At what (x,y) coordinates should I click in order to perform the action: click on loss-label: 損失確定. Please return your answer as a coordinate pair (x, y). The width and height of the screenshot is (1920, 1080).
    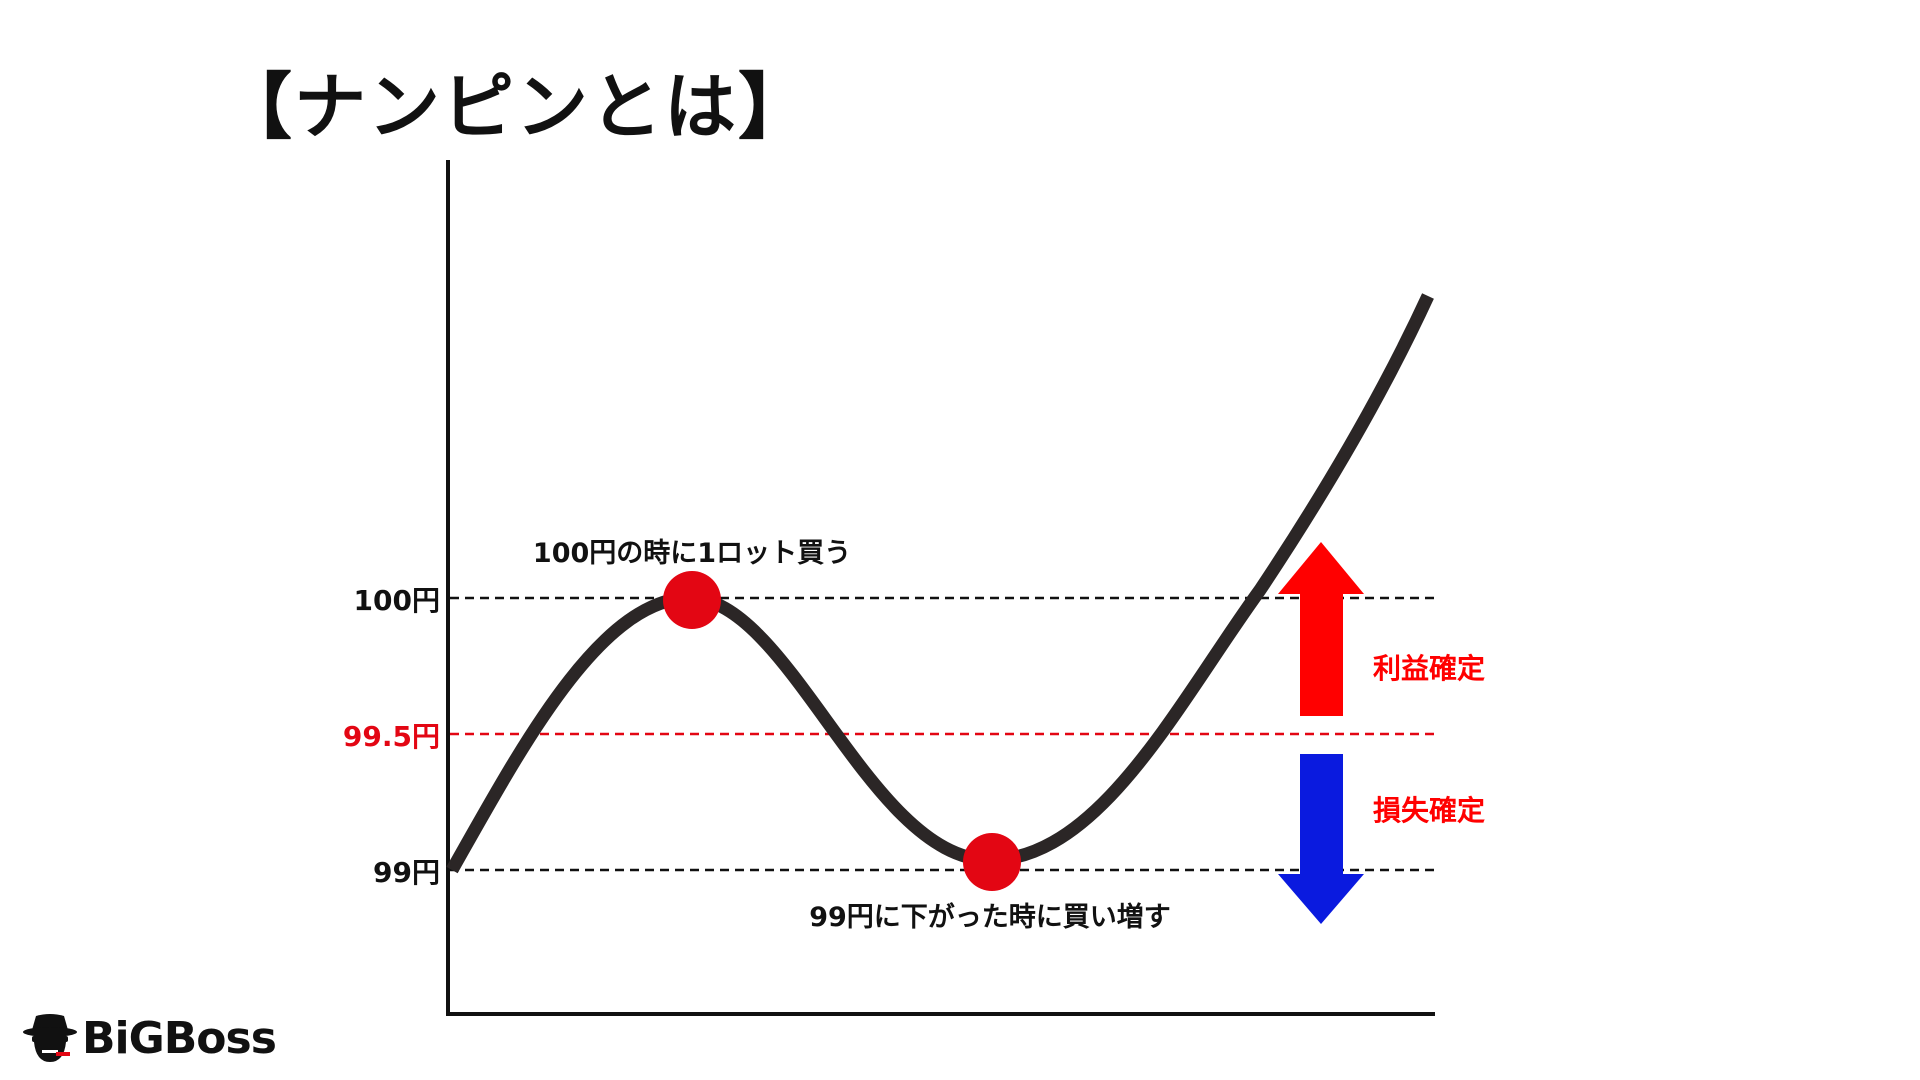
    Looking at the image, I should click on (1429, 810).